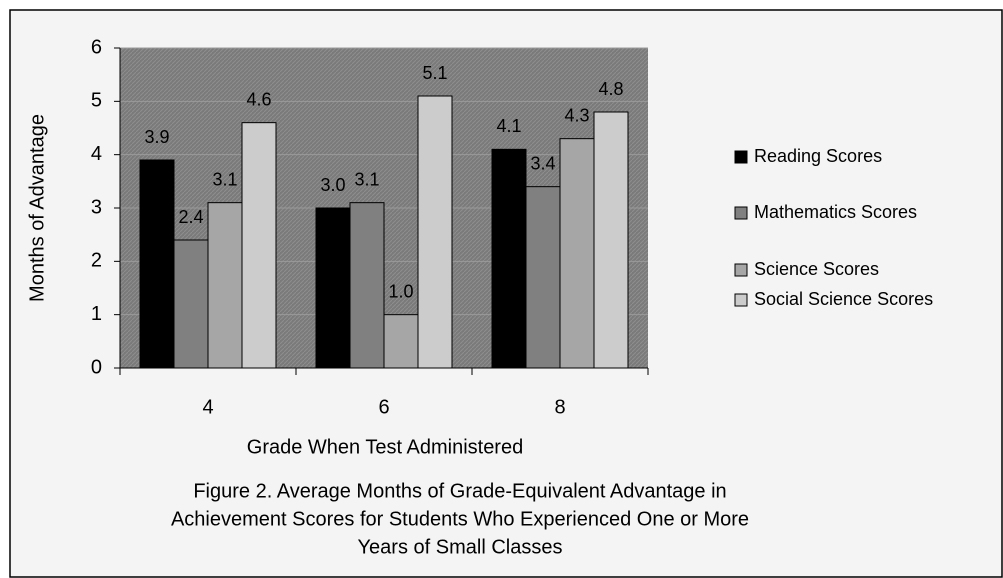  What do you see at coordinates (460, 547) in the screenshot?
I see `caption: Years of Small Classes` at bounding box center [460, 547].